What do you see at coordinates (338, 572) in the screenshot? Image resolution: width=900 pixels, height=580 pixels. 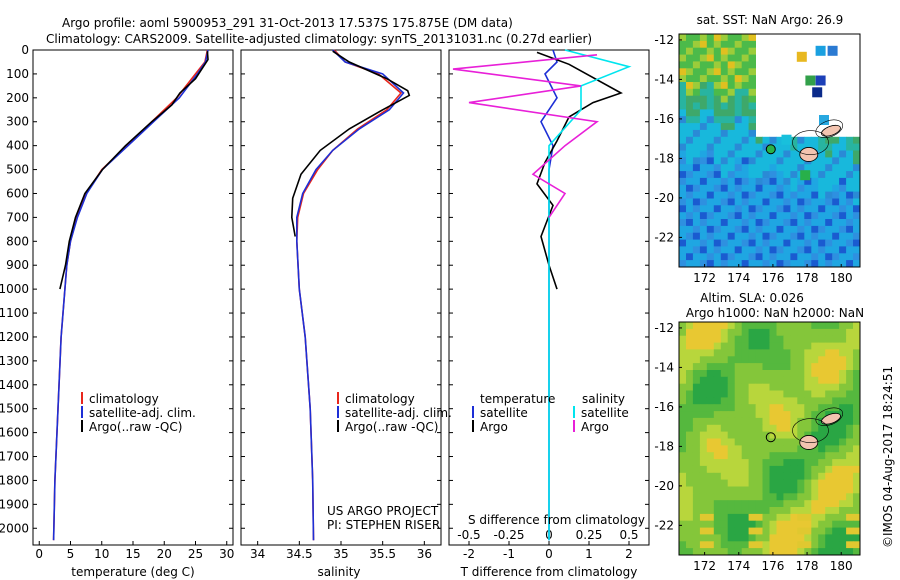 I see `salinity-xlabel: salinity` at bounding box center [338, 572].